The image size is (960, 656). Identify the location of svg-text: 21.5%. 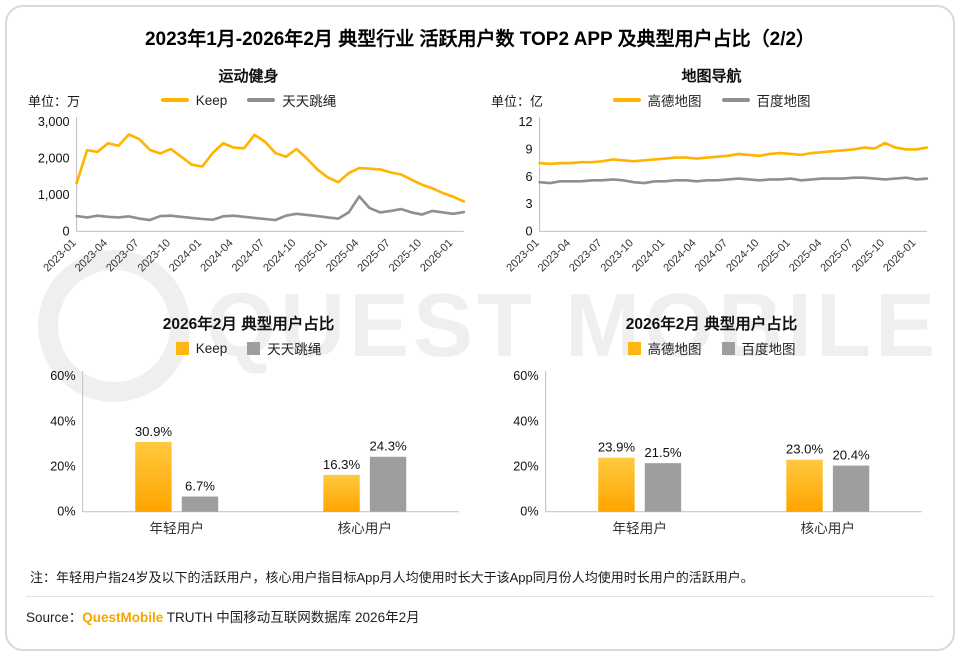
(663, 452).